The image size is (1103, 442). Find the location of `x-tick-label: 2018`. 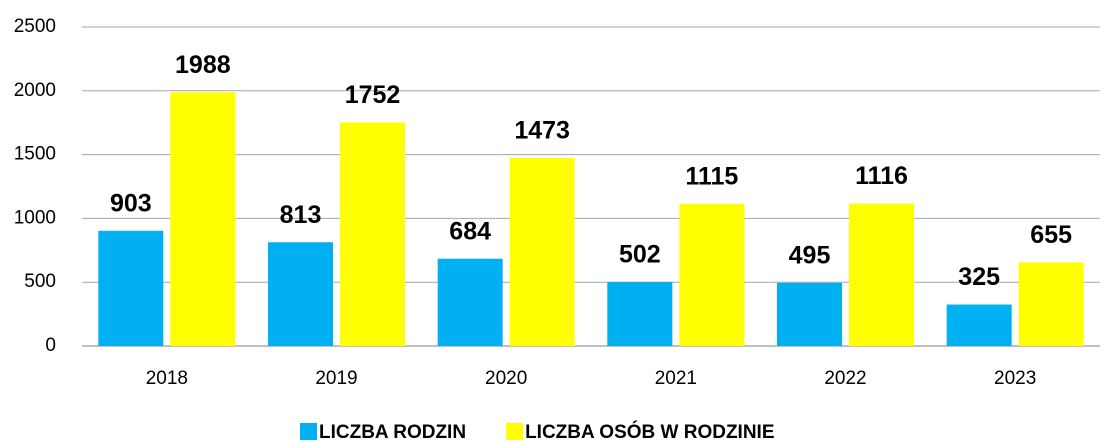

x-tick-label: 2018 is located at coordinates (167, 378).